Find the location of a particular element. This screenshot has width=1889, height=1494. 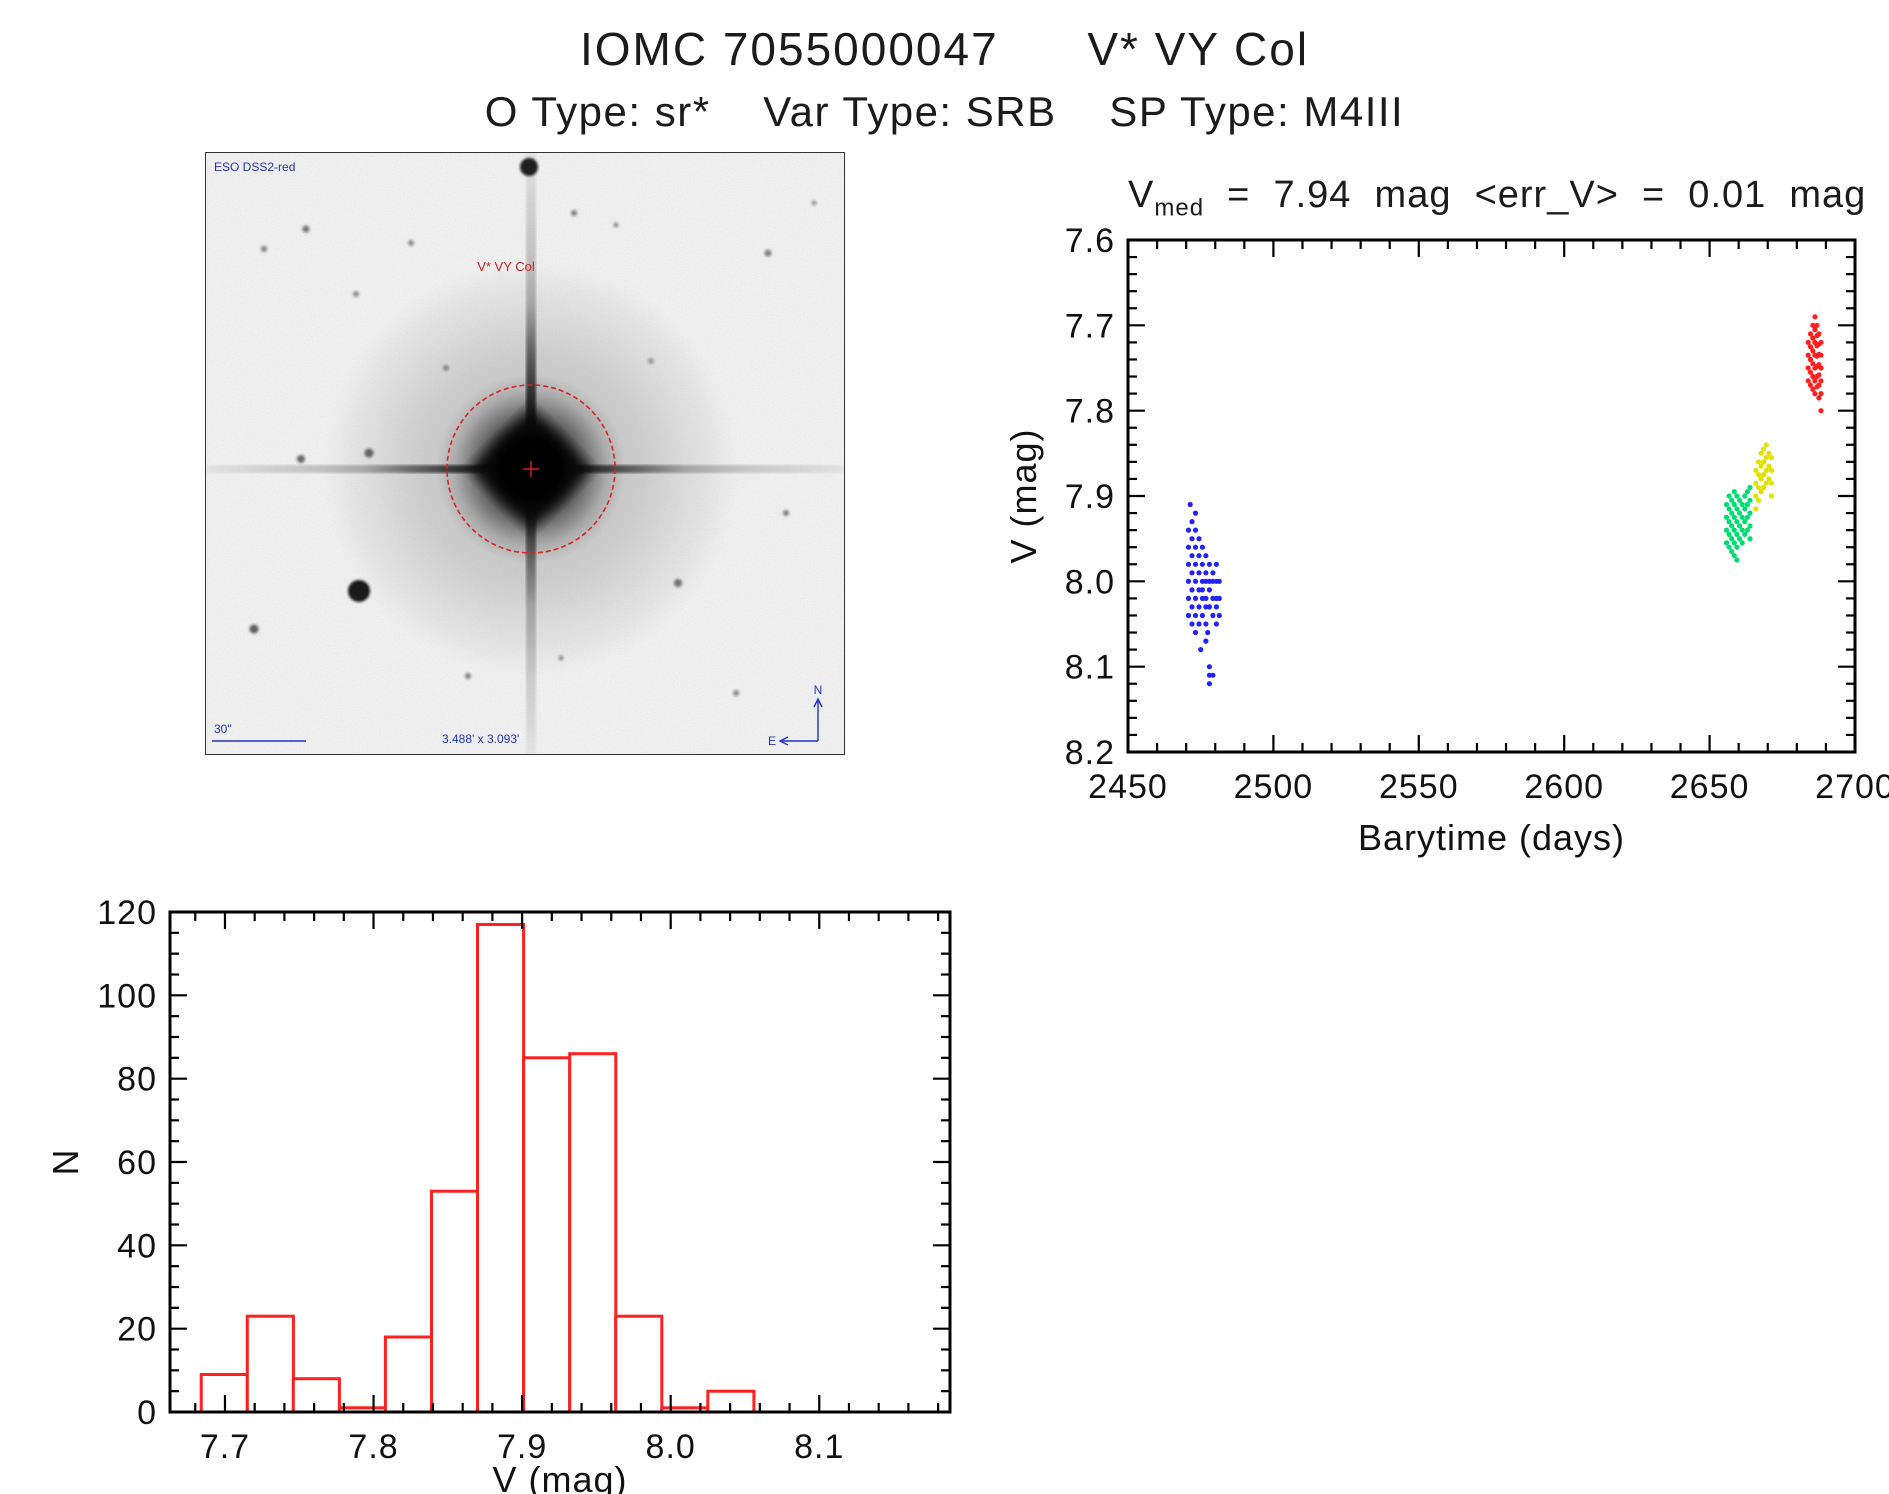

y-tick-label: 120 is located at coordinates (127, 913).